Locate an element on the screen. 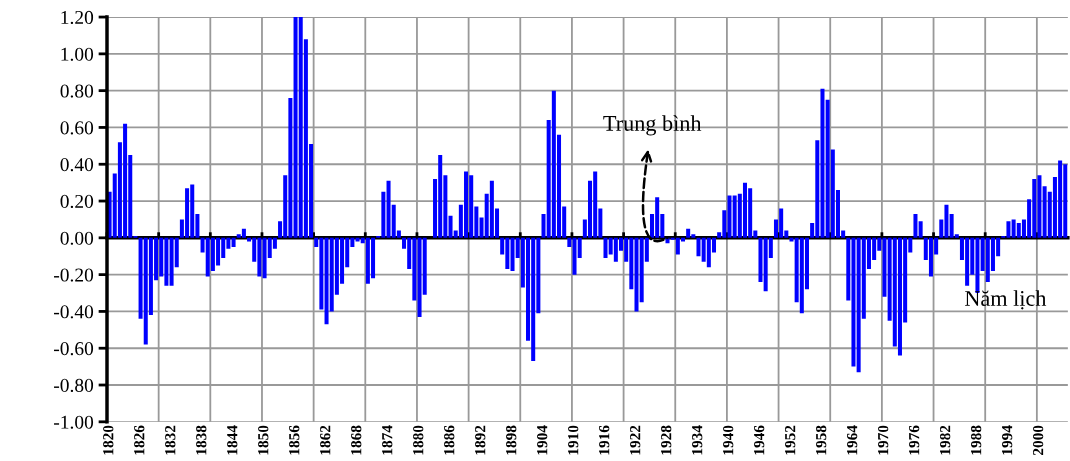 This screenshot has width=1070, height=461. x-tick-label: 1898 is located at coordinates (511, 440).